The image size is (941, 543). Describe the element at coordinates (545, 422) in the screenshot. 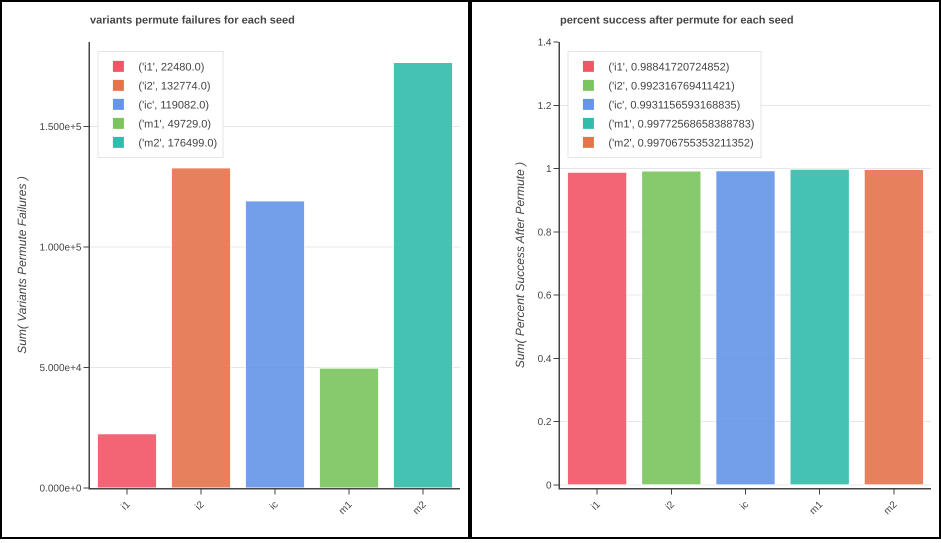

I see `y-tick-label: 0.2` at that location.